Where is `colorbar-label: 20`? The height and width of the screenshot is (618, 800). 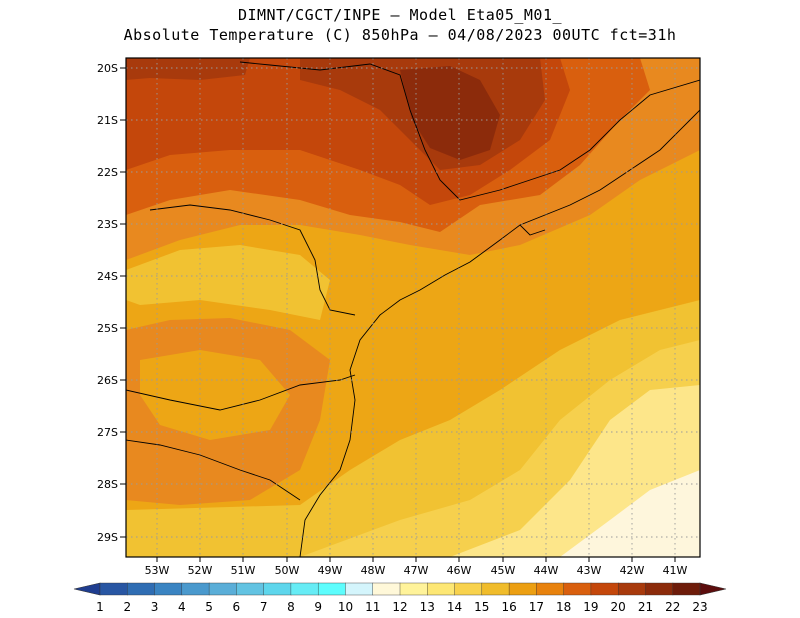 colorbar-label: 20 is located at coordinates (618, 607).